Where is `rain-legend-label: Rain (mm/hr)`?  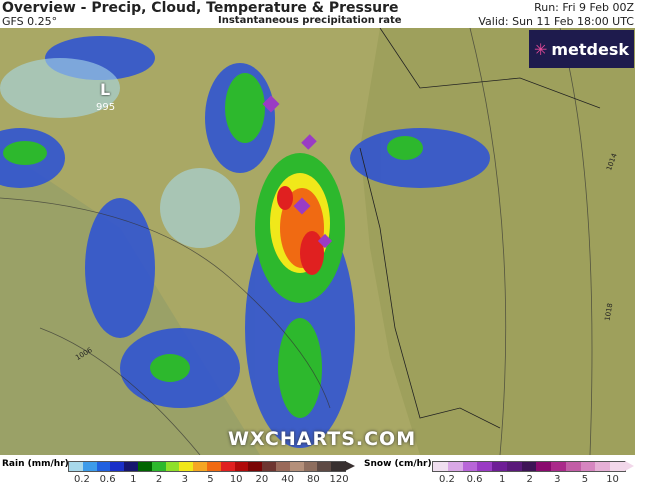
rain-legend-label: Rain (mm/hr) is located at coordinates (35, 464).